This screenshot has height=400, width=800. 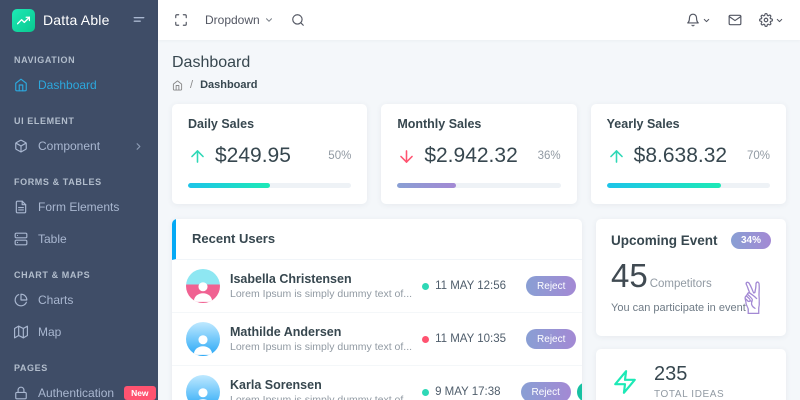 I want to click on stat-title: Daily Sales, so click(x=221, y=124).